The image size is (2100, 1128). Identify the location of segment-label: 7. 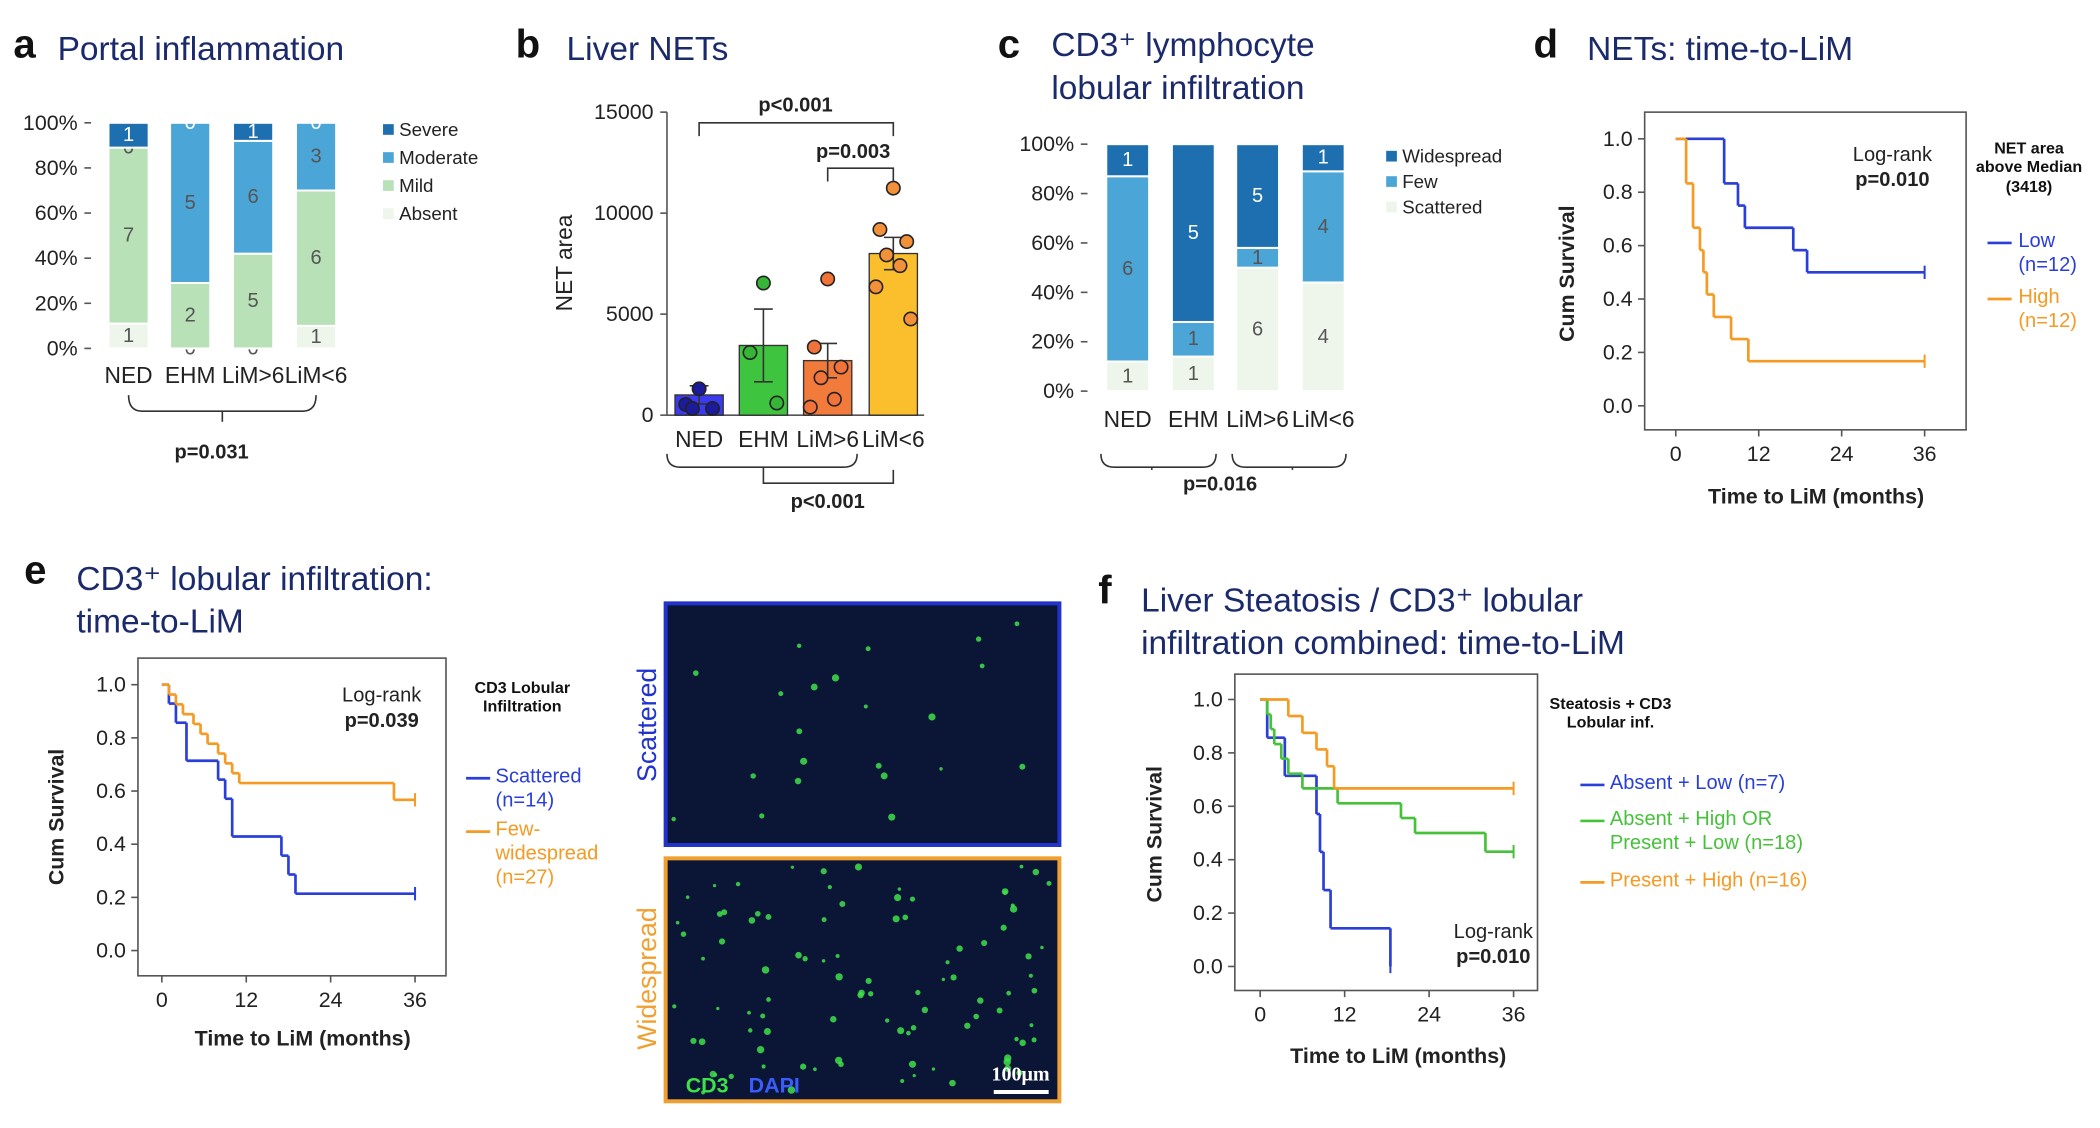
(128, 236).